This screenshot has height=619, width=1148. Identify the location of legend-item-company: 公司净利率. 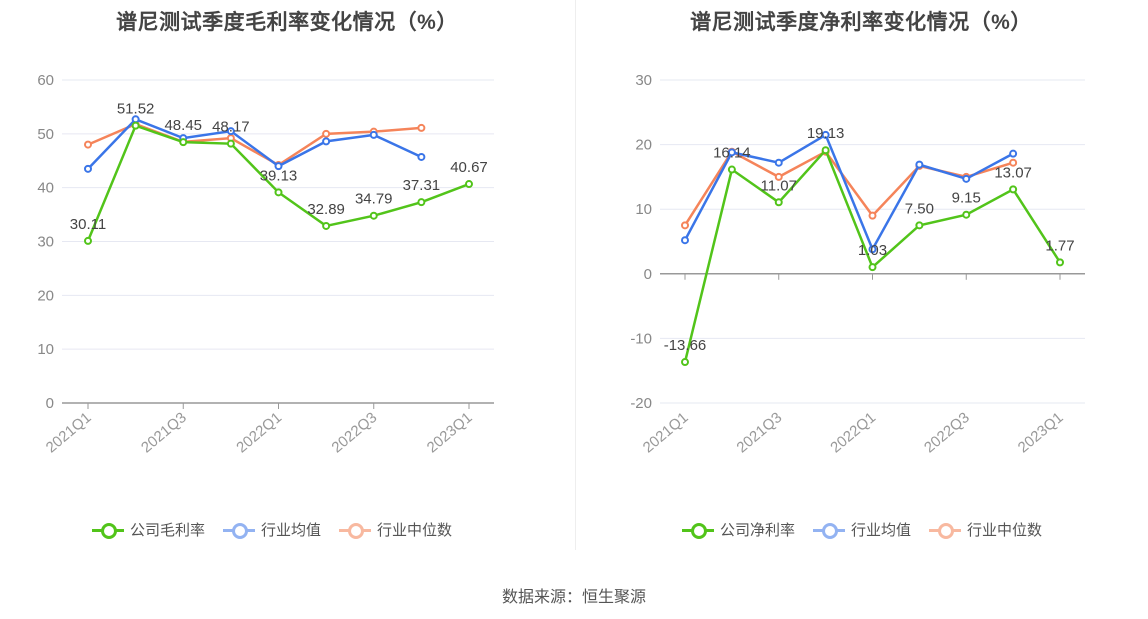
(738, 529).